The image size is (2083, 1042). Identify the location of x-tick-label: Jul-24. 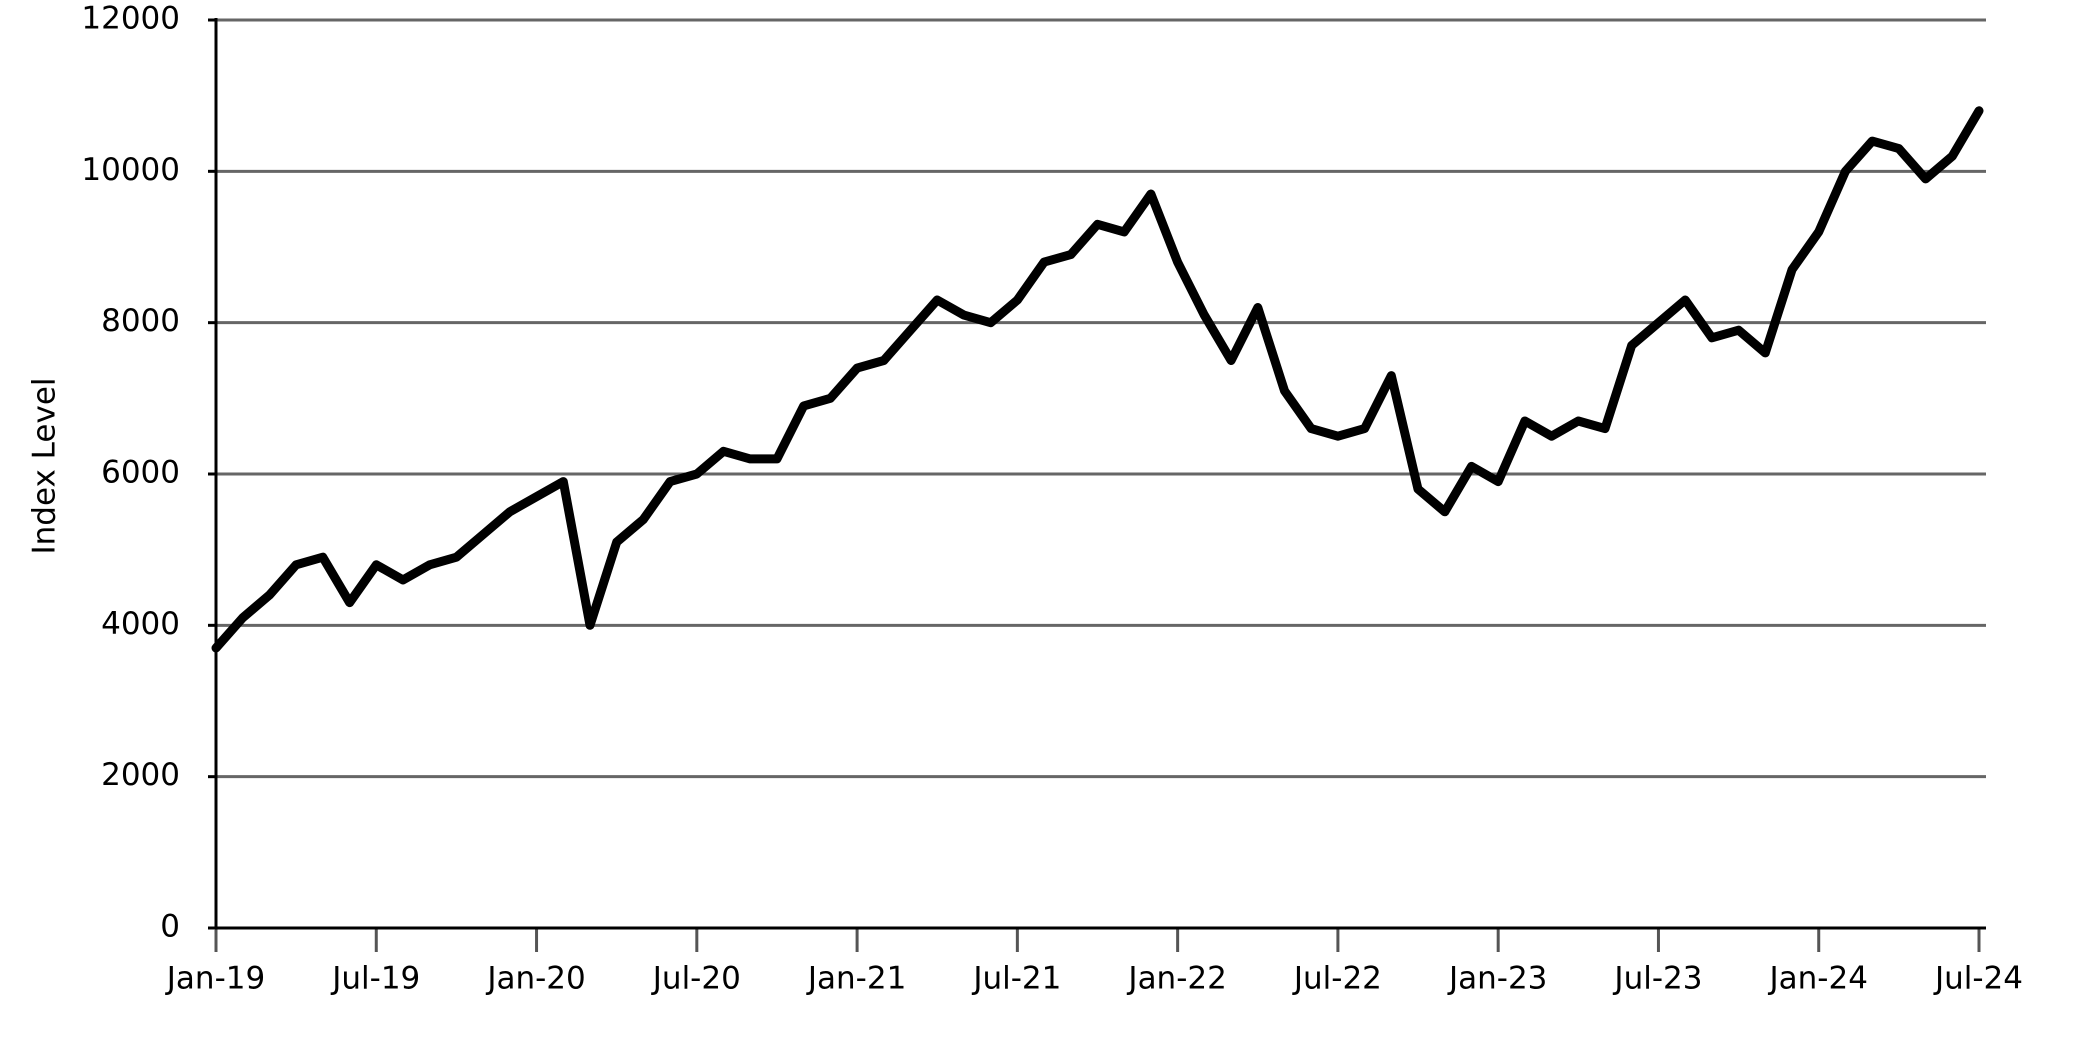
(1978, 979).